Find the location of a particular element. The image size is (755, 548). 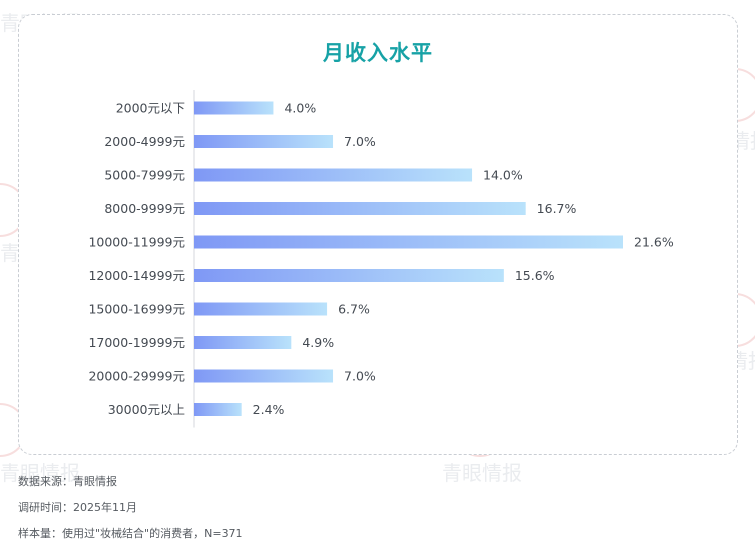

category-label: 30000元以上 is located at coordinates (146, 409).